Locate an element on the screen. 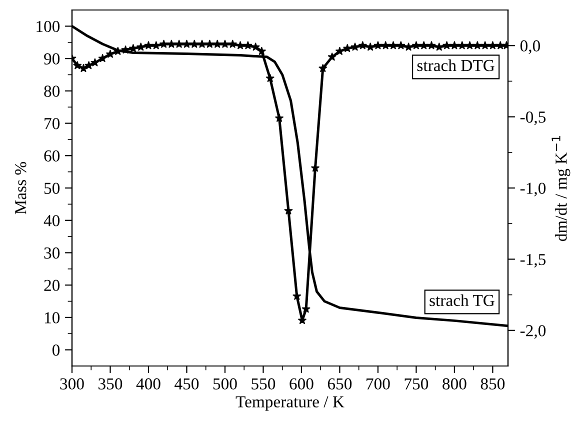 The height and width of the screenshot is (421, 582). x-tick-label: 400 is located at coordinates (148, 384).